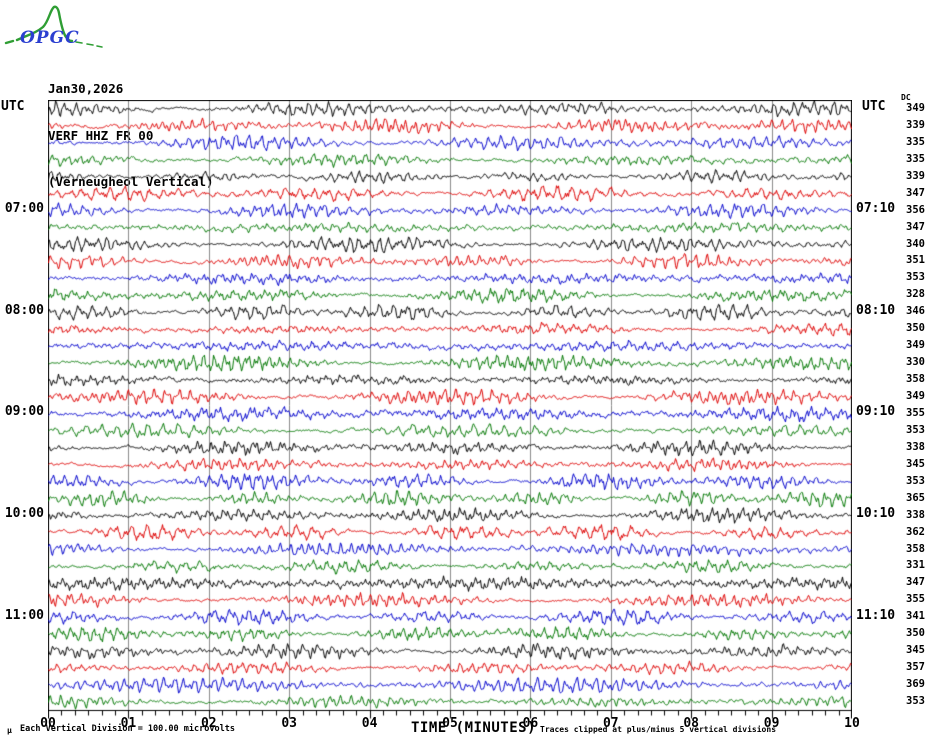 This screenshot has width=930, height=744. What do you see at coordinates (771, 723) in the screenshot?
I see `x-tick-label: 09` at bounding box center [771, 723].